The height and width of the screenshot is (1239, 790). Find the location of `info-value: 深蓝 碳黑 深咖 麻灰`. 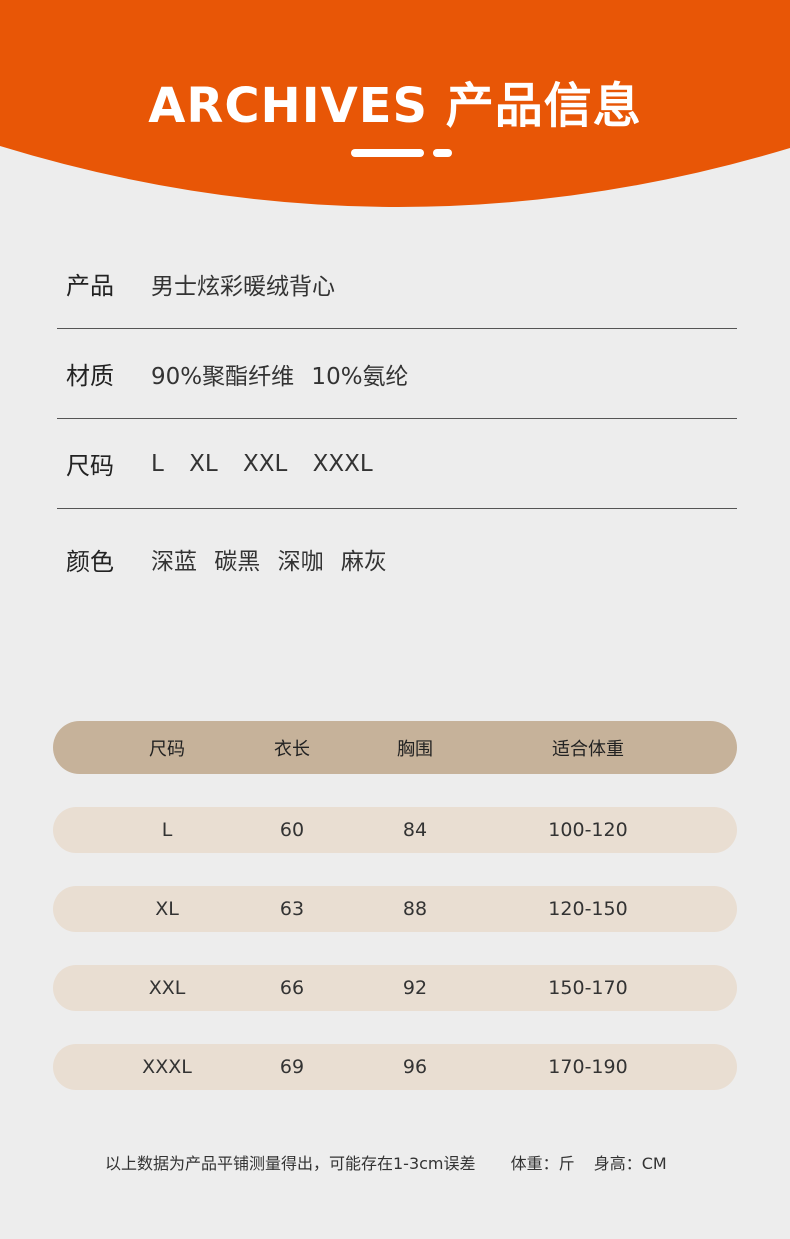

info-value: 深蓝 碳黑 深咖 麻灰 is located at coordinates (269, 562).